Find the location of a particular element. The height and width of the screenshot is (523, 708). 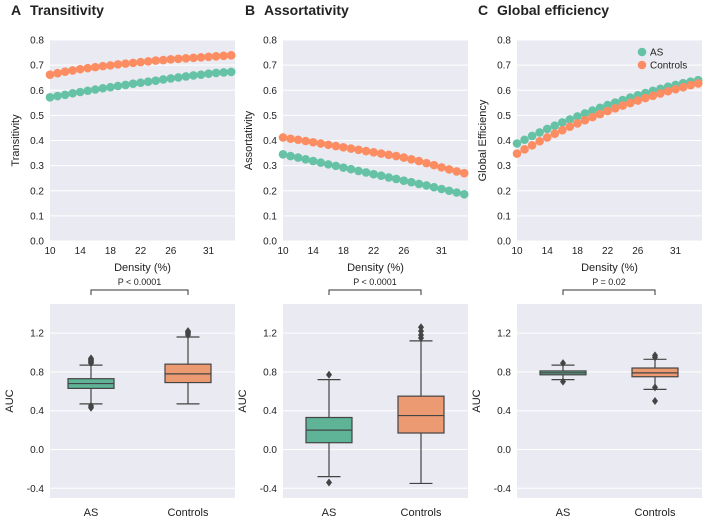

y-tick-label: 0.3 is located at coordinates (270, 166).